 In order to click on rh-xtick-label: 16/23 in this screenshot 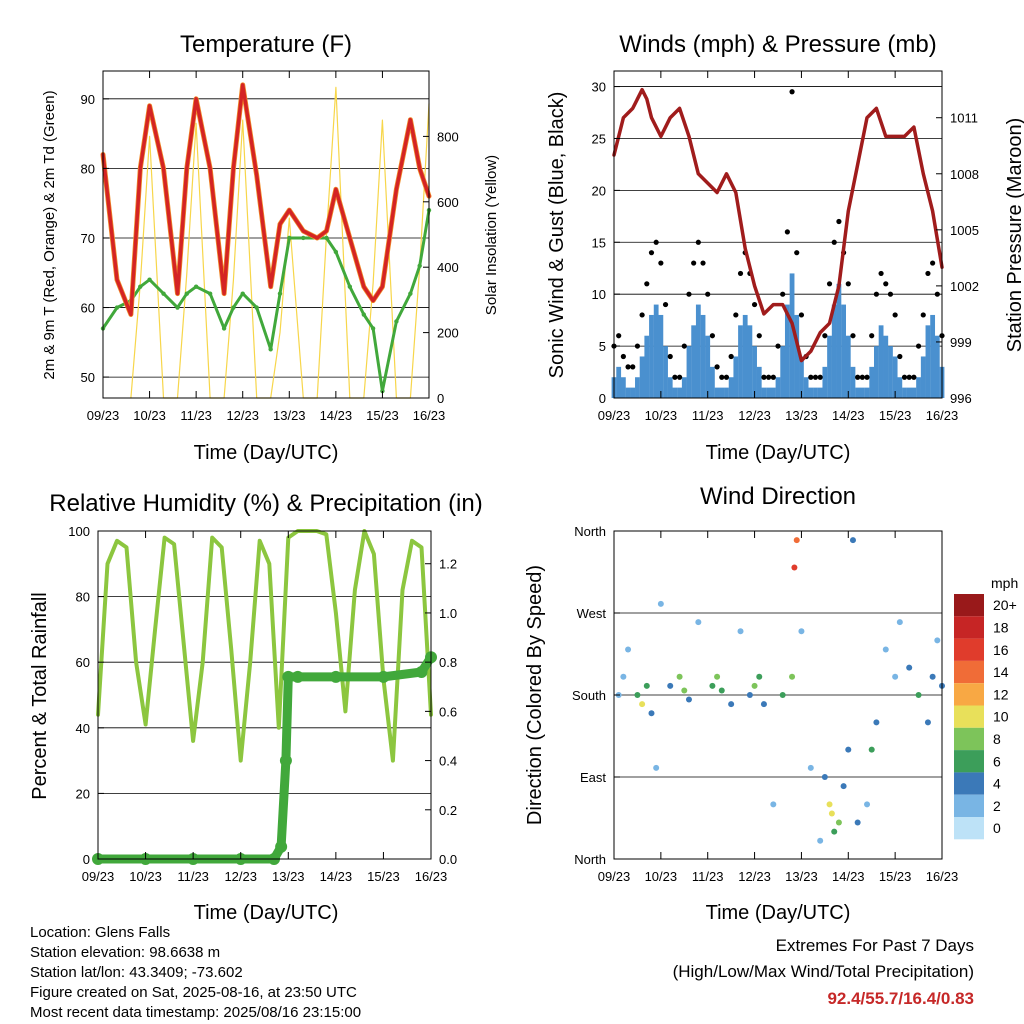, I will do `click(431, 876)`.